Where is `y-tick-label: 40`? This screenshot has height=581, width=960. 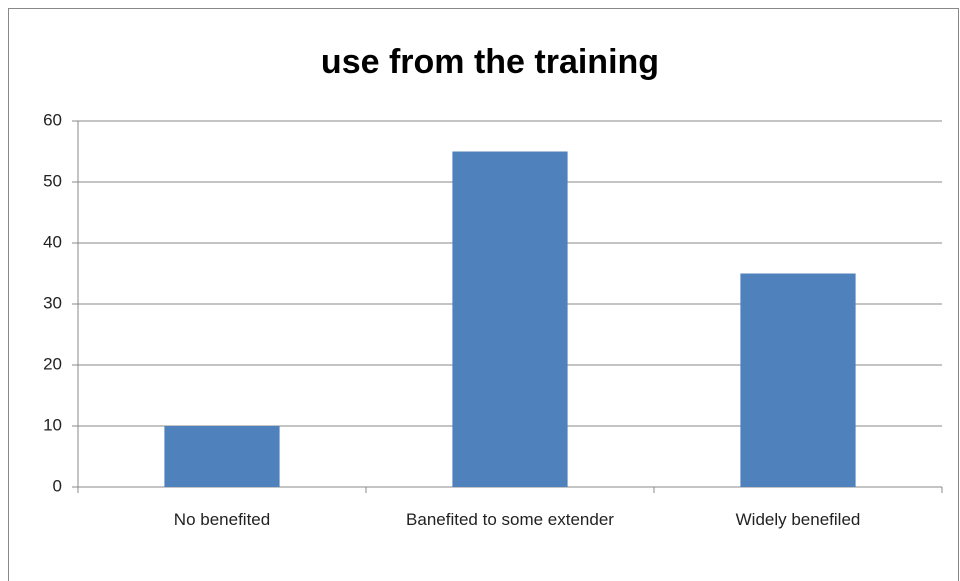
y-tick-label: 40 is located at coordinates (52, 241).